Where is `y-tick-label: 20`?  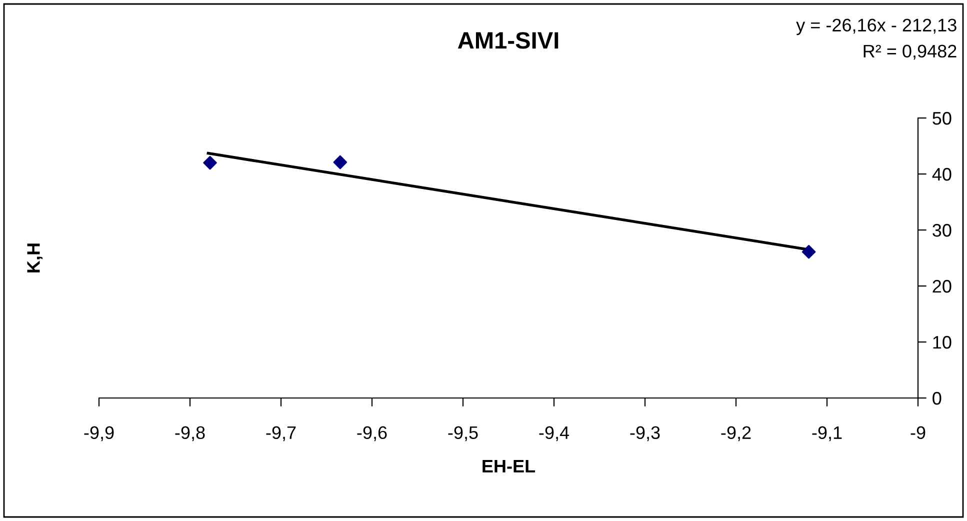
y-tick-label: 20 is located at coordinates (942, 286).